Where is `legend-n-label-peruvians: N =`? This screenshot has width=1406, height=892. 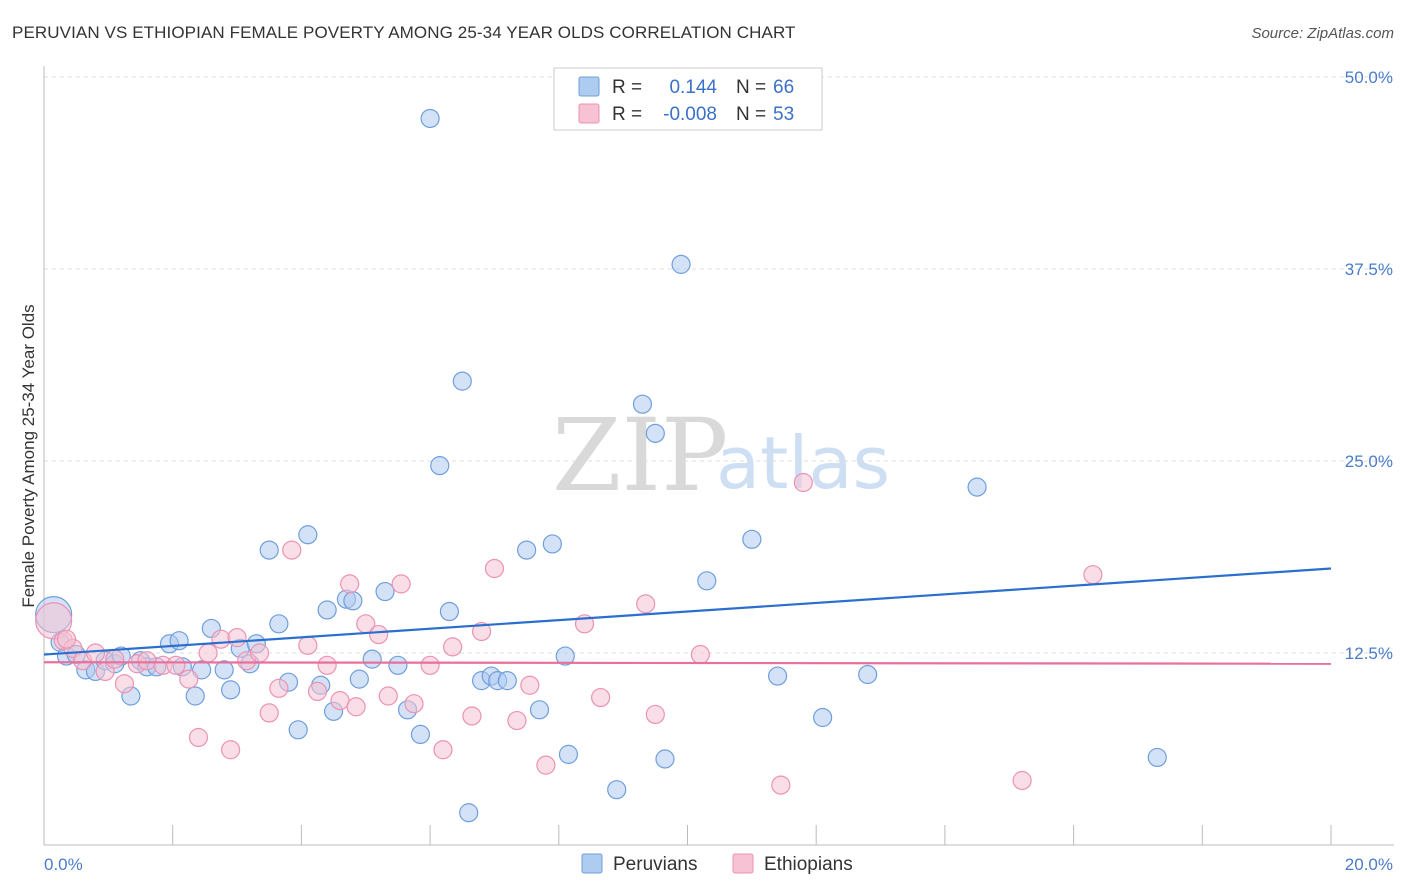 legend-n-label-peruvians: N = is located at coordinates (751, 87).